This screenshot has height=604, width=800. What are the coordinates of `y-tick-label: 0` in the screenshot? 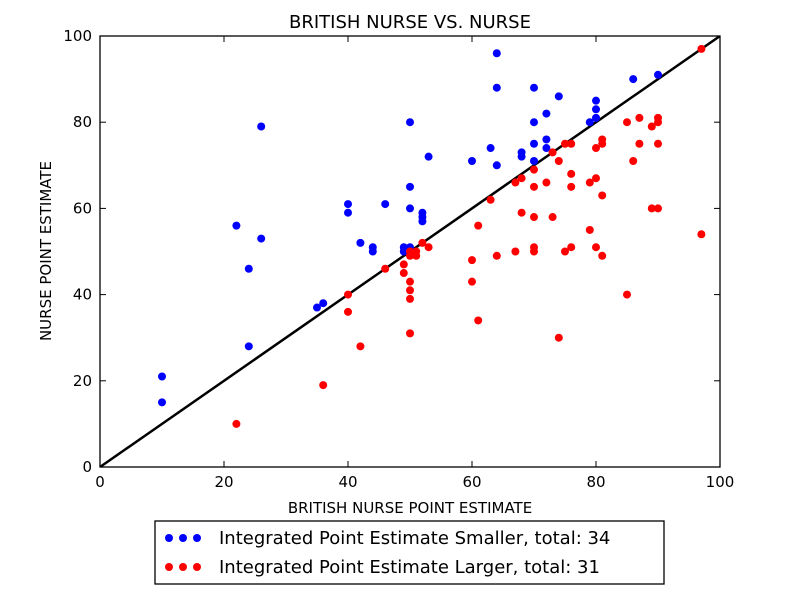 It's located at (87, 467).